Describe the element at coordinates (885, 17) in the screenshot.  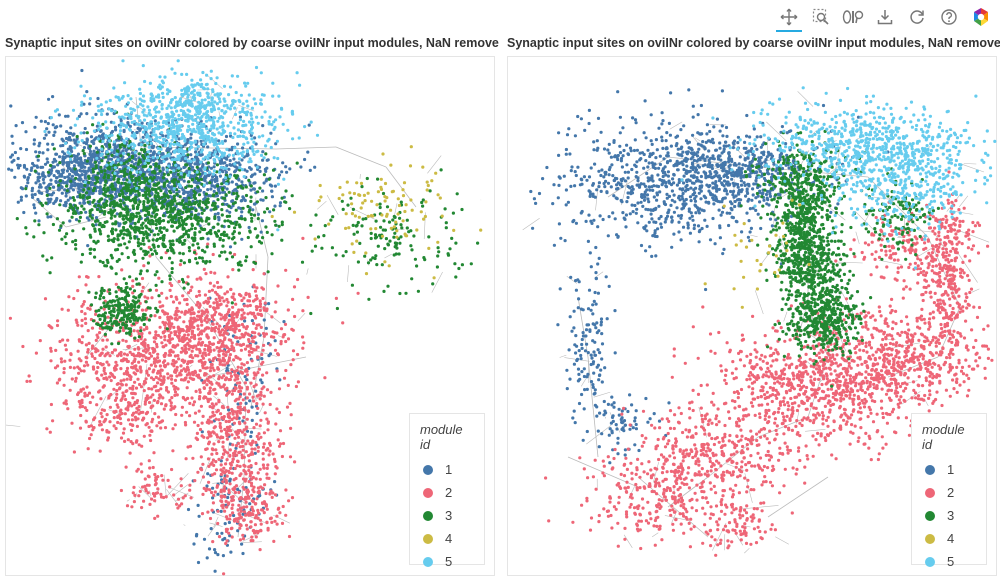
I see `save-tool-button` at that location.